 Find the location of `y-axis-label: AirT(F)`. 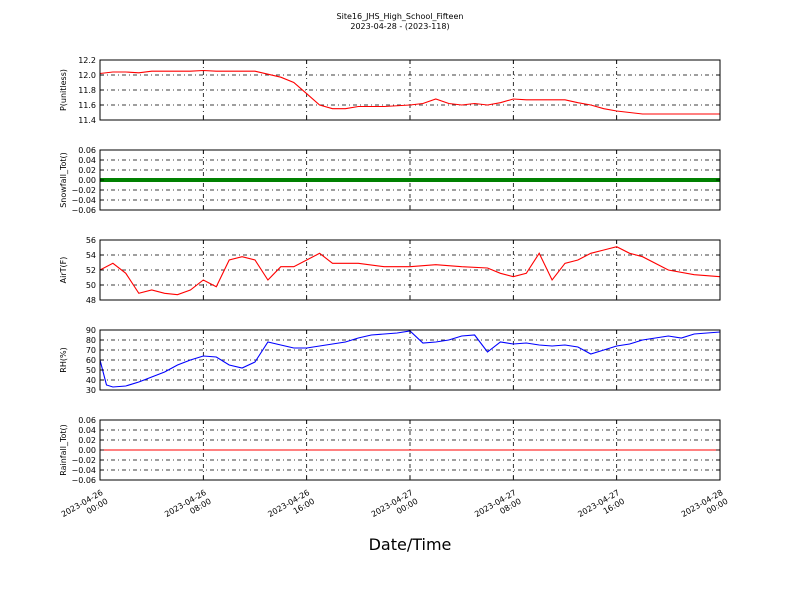

y-axis-label: AirT(F) is located at coordinates (63, 270).